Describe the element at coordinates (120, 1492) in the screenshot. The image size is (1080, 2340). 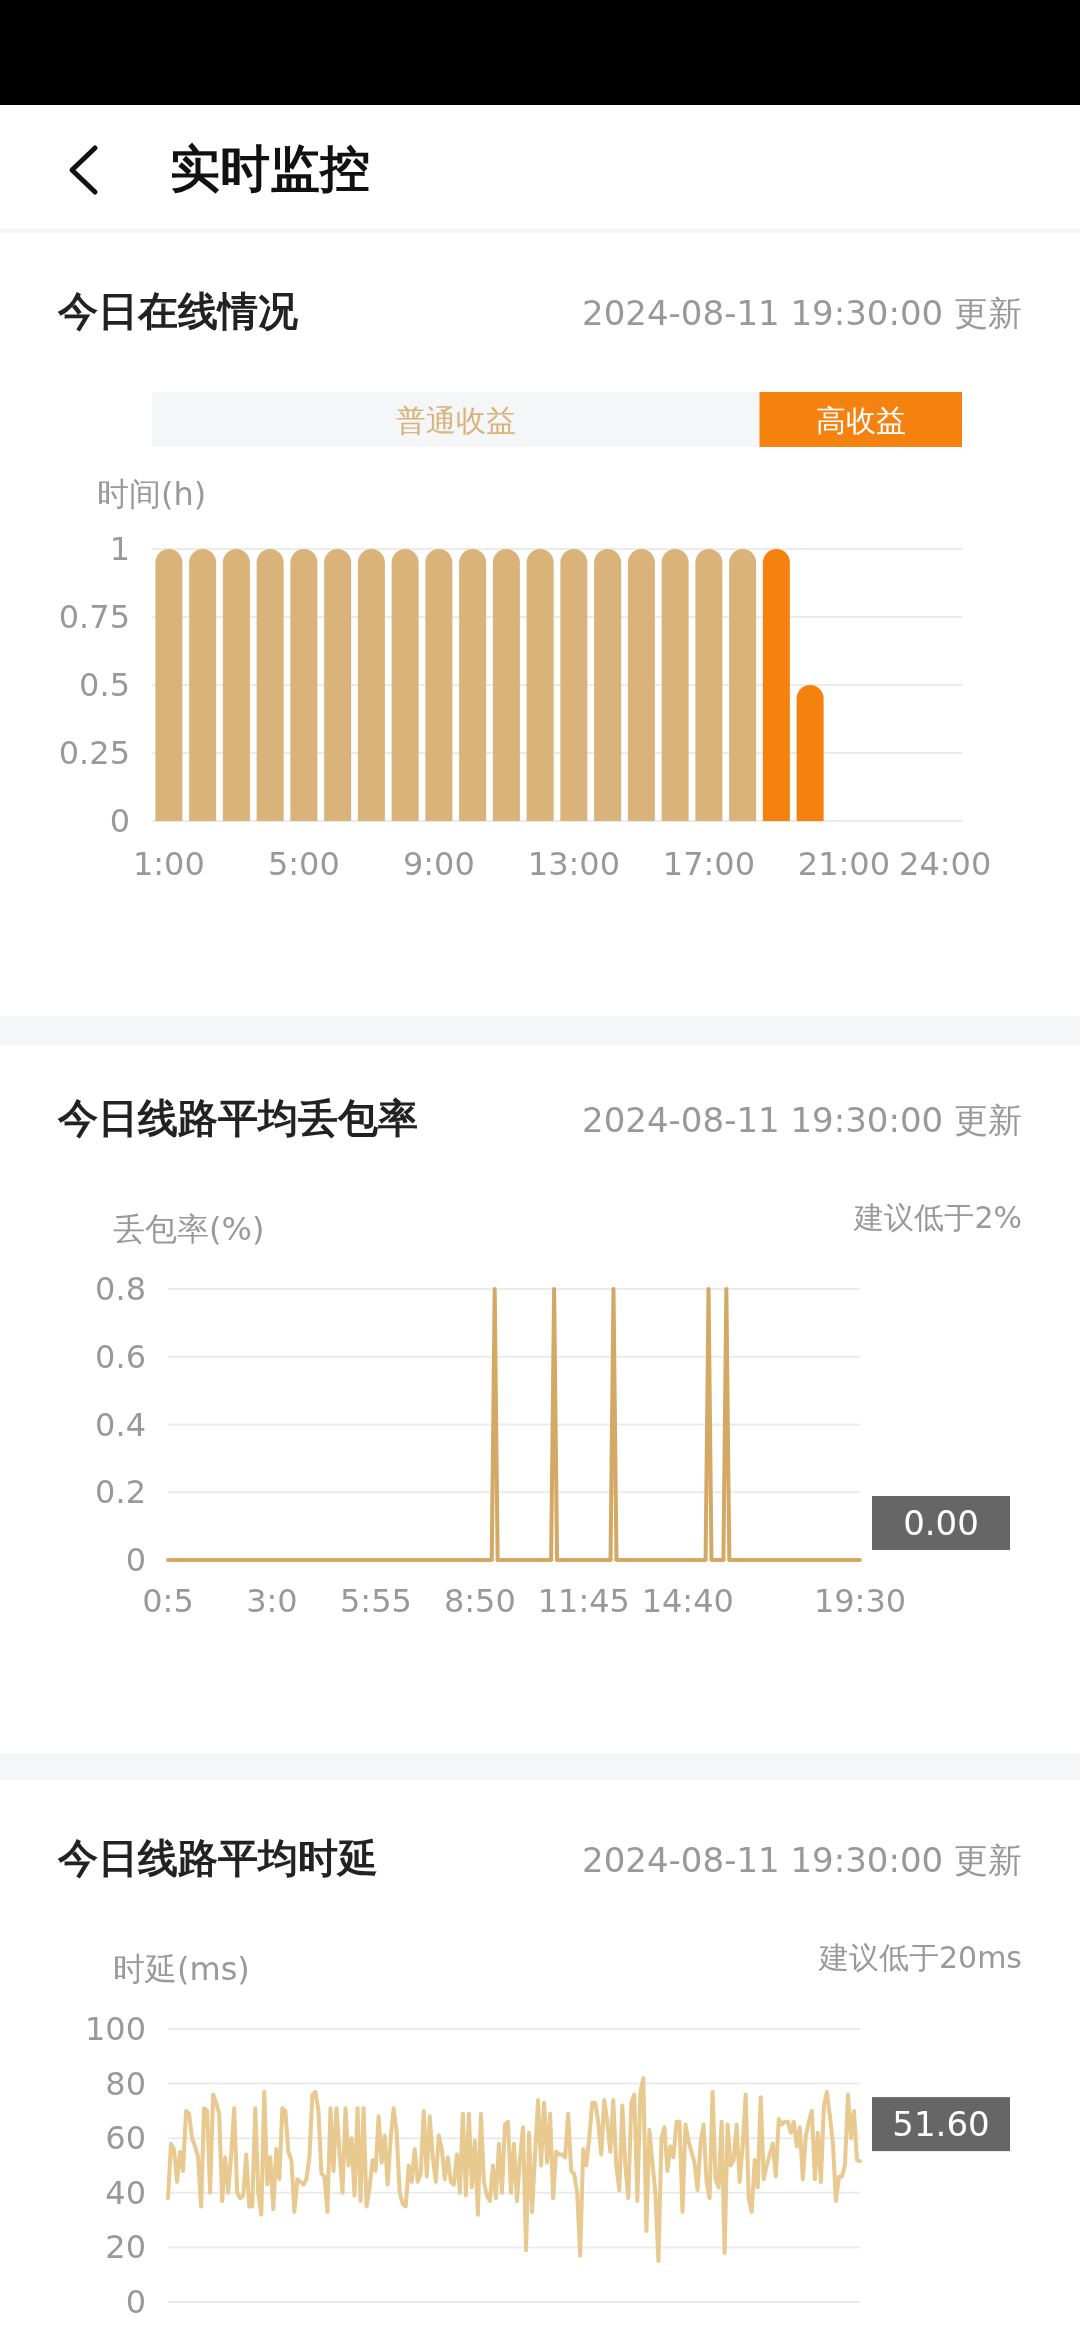
I see `y-tick-label: 0.2` at that location.